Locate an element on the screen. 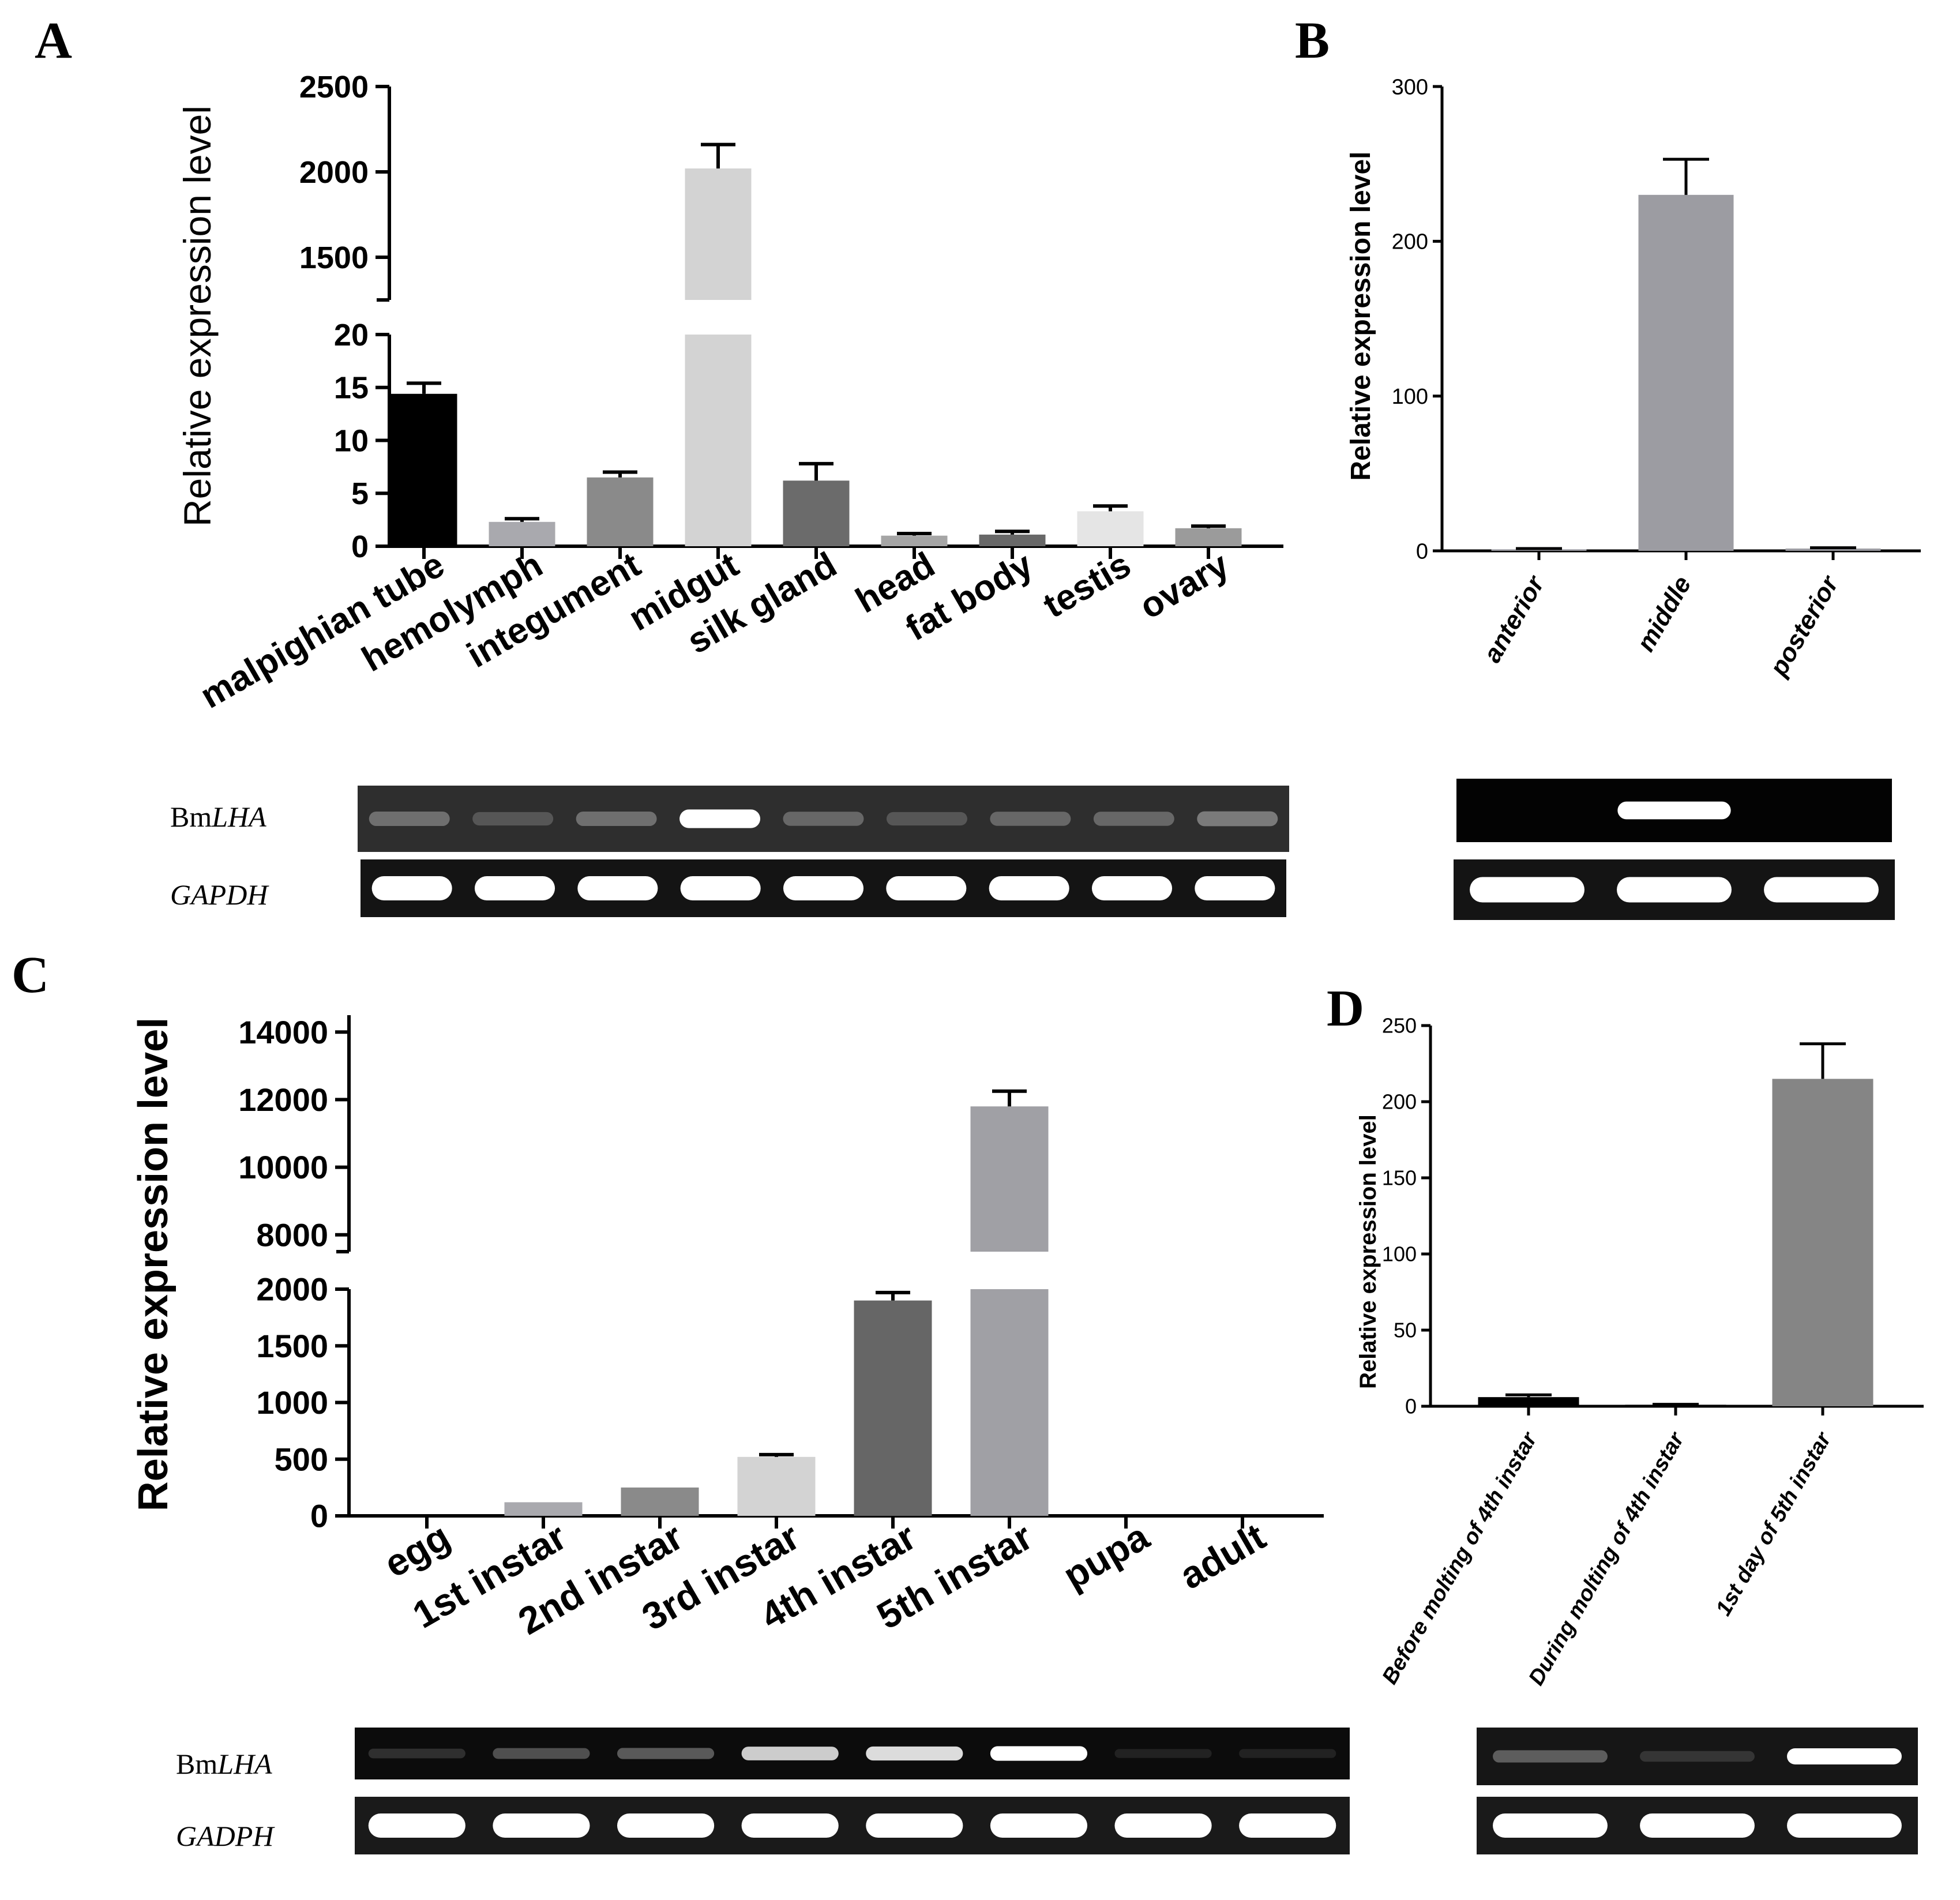  d-ytick-label: 50 is located at coordinates (1405, 1330).